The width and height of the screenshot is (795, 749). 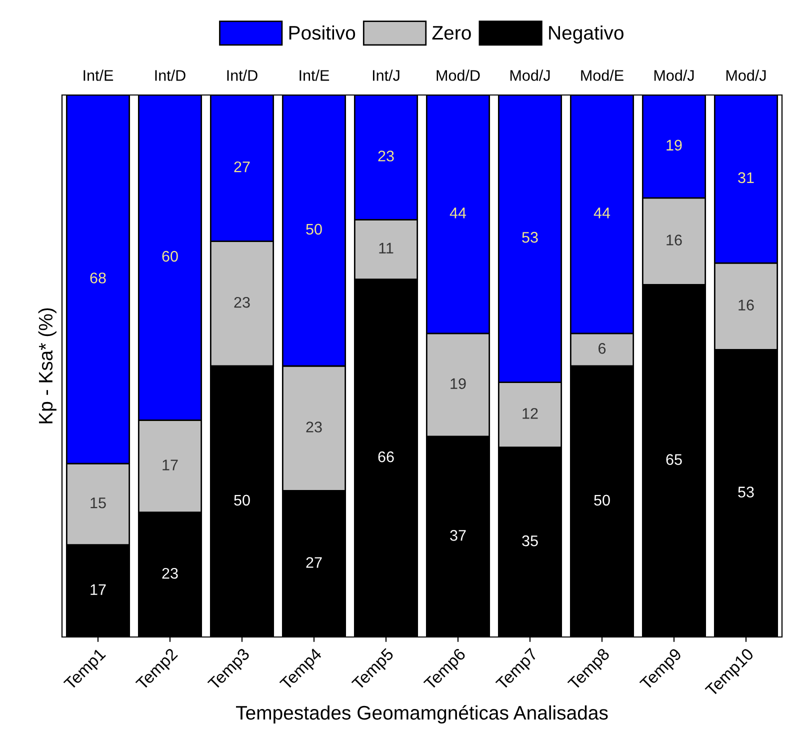 I want to click on x-axis-title: Tempestades Geomamgnéticas Analisadas, so click(x=422, y=714).